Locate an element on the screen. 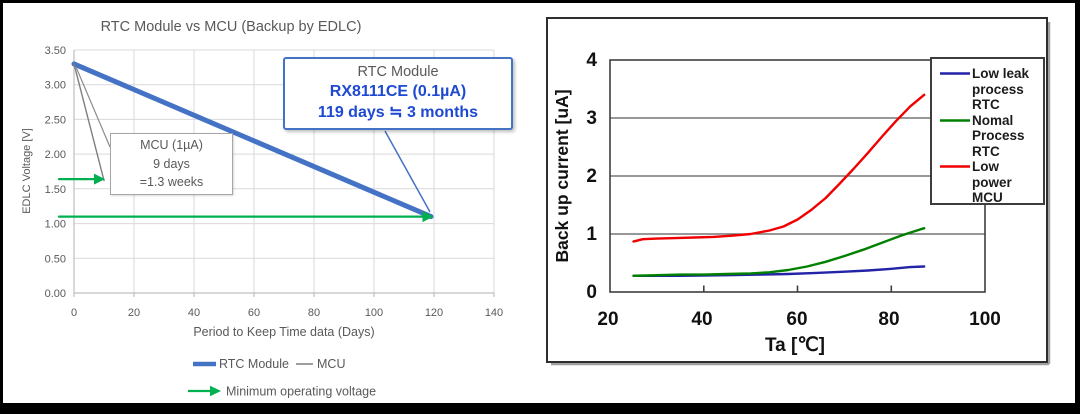 The height and width of the screenshot is (414, 1080). ytick: 0 is located at coordinates (591, 292).